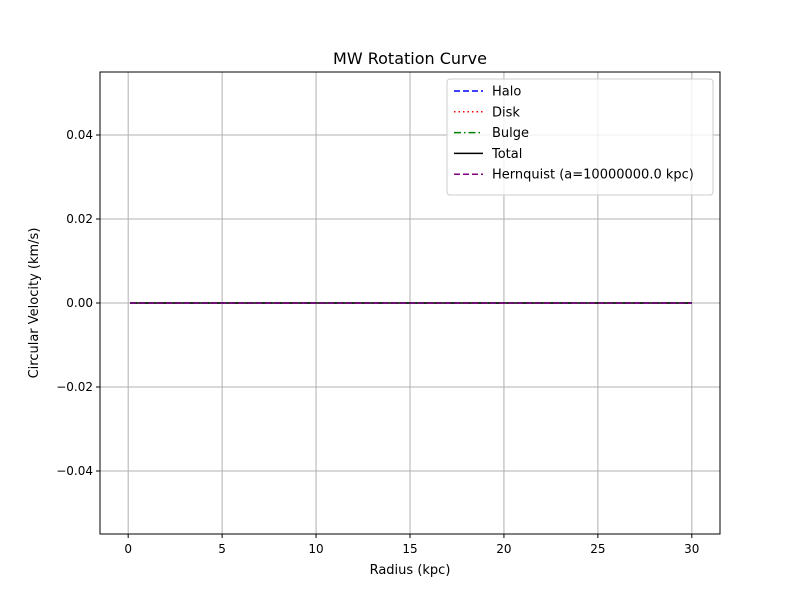 The height and width of the screenshot is (600, 800). I want to click on y-tick-label: 0.04, so click(79, 135).